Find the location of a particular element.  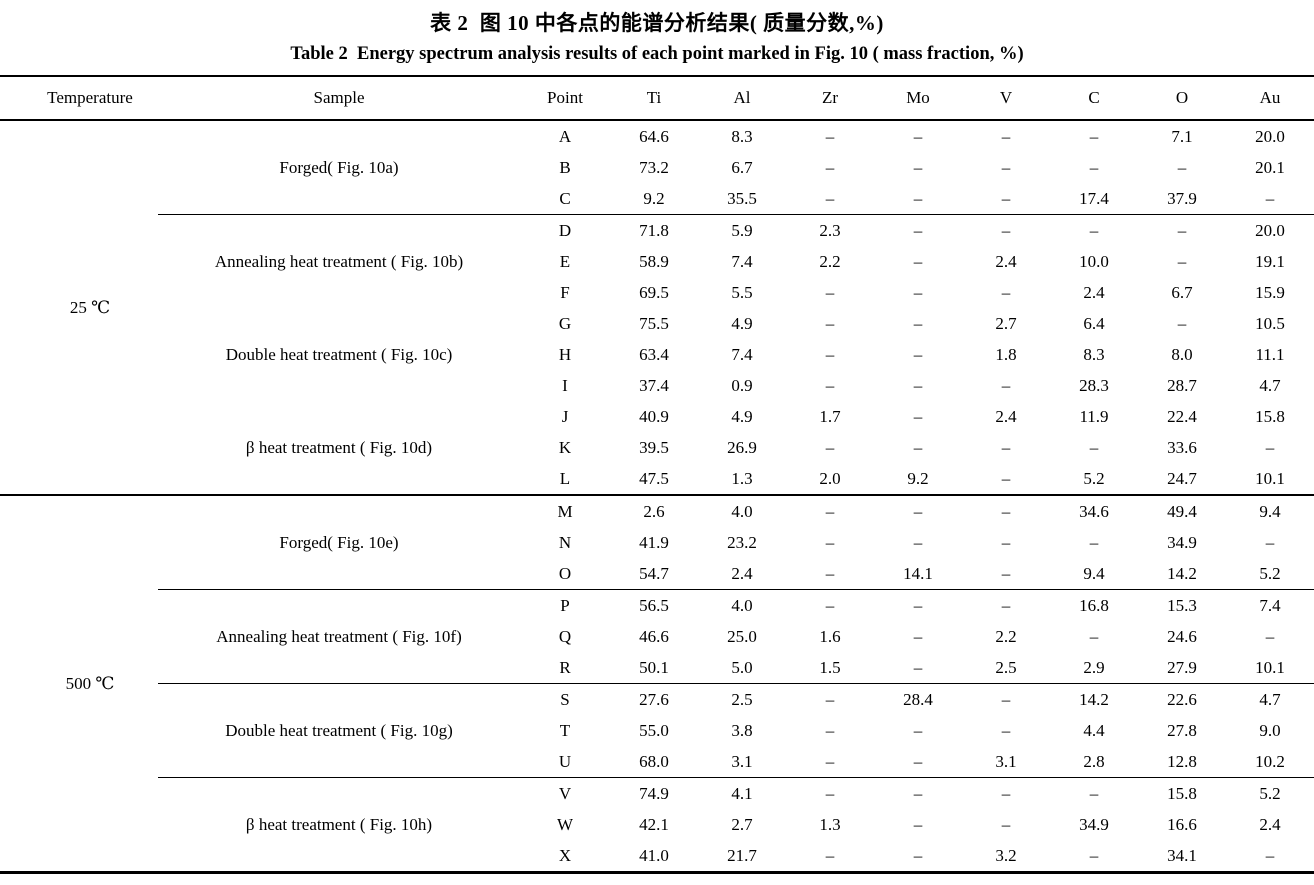

value-cell: 21.7 is located at coordinates (742, 855).